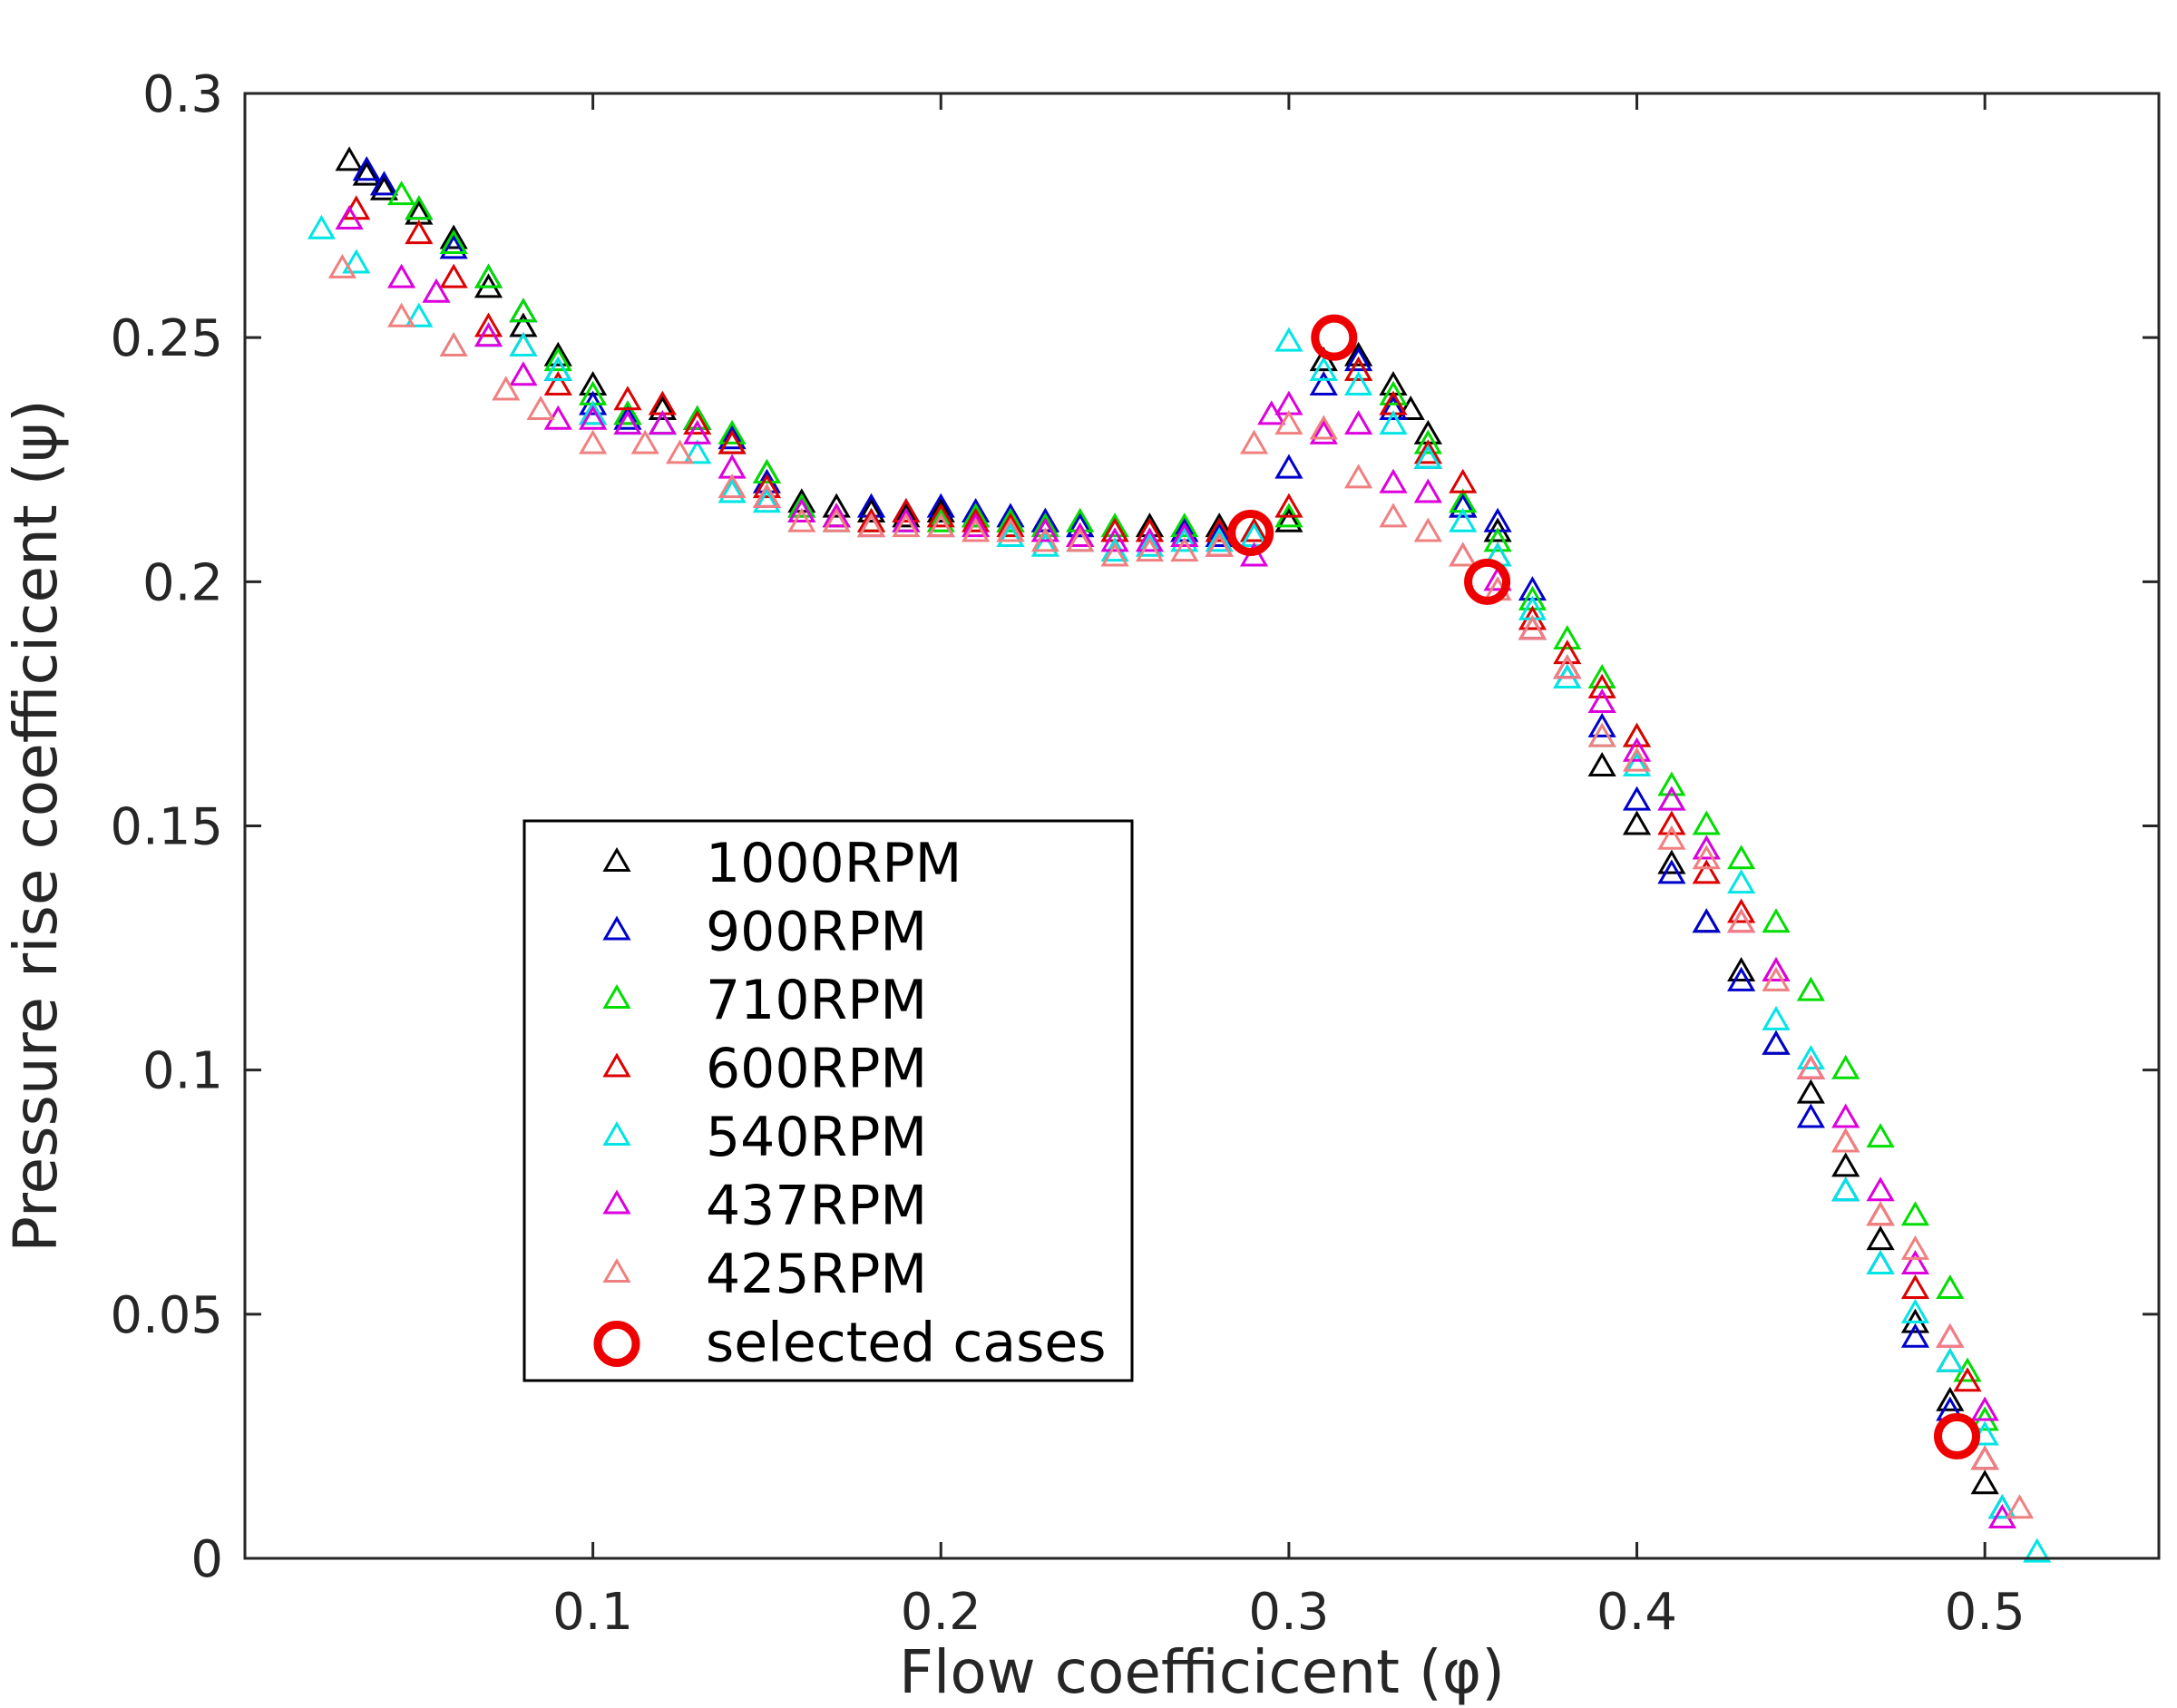 Image resolution: width=2177 pixels, height=1708 pixels. What do you see at coordinates (1985, 1613) in the screenshot?
I see `x-tick-label: 0.5` at bounding box center [1985, 1613].